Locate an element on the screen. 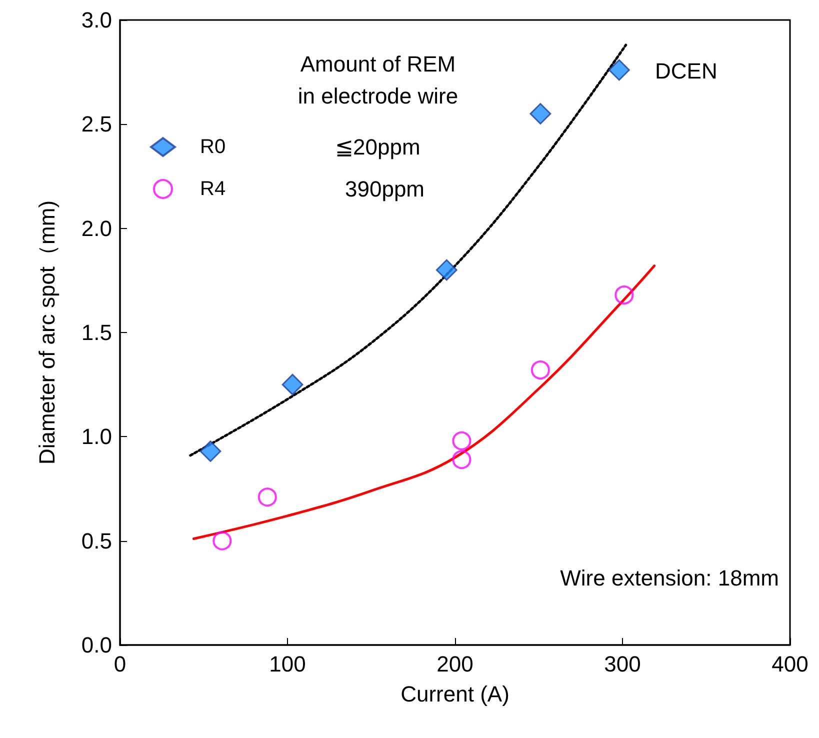  annotation: Wire extension: 18mm is located at coordinates (670, 578).